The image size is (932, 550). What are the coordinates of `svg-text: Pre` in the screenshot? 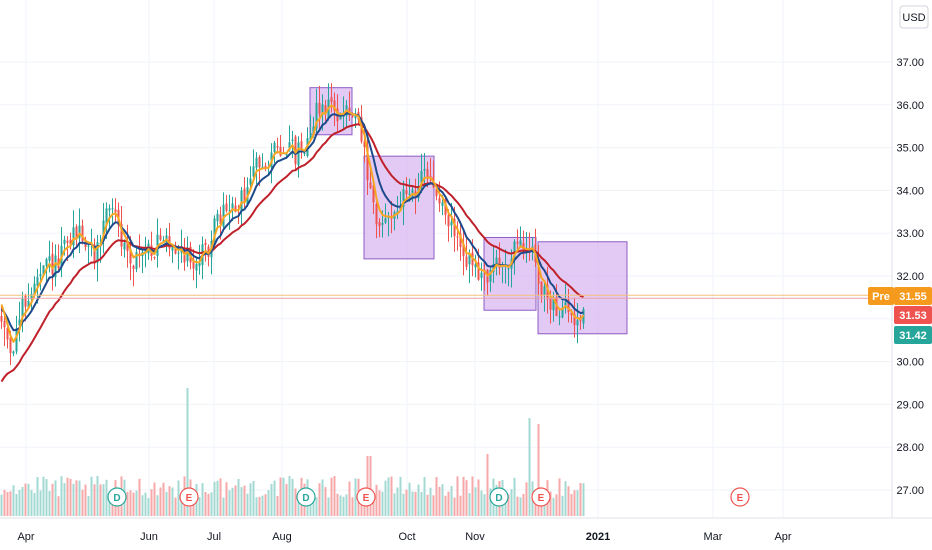 It's located at (881, 297).